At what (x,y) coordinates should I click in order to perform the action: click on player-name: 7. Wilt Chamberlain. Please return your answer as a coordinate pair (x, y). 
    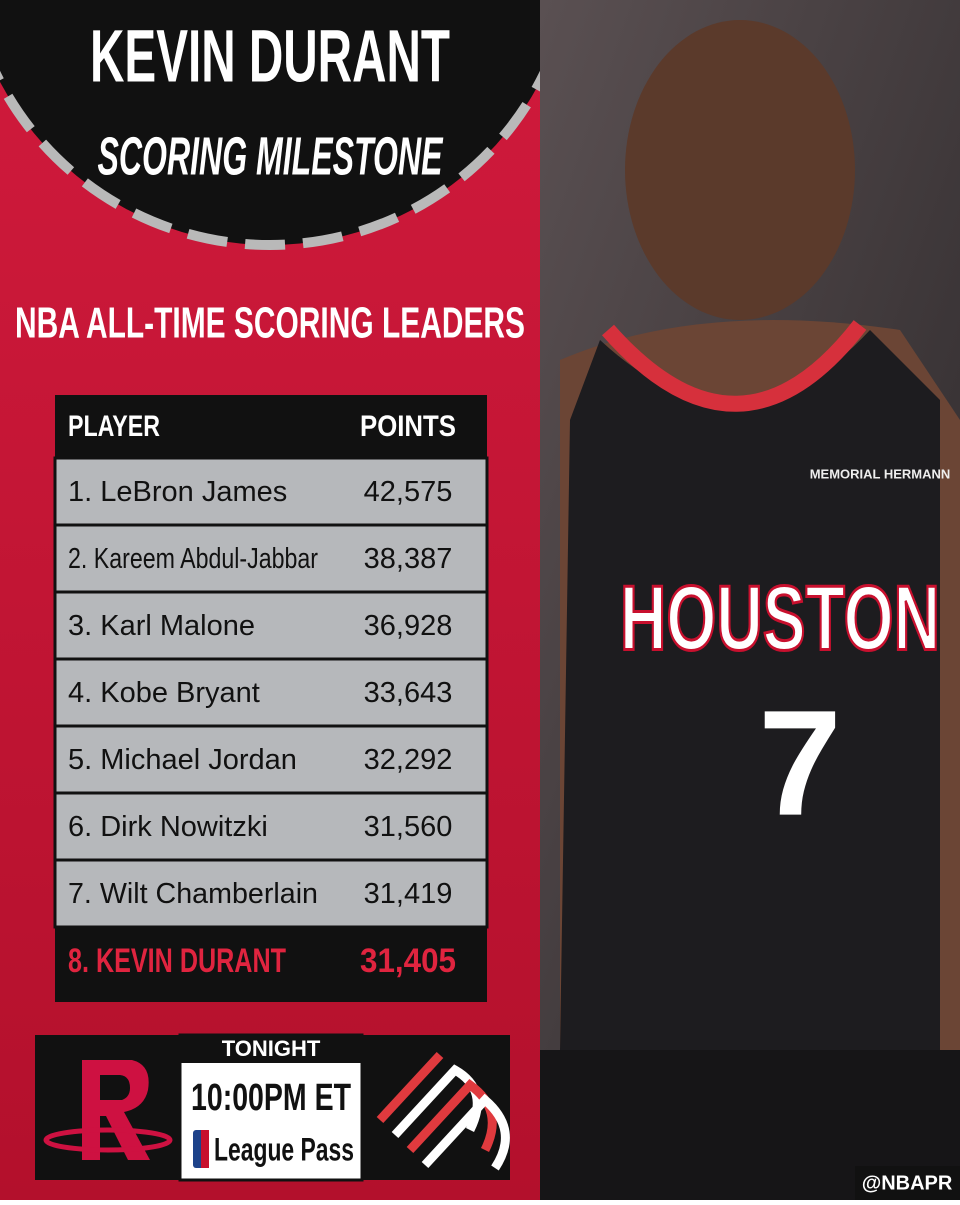
    Looking at the image, I should click on (193, 894).